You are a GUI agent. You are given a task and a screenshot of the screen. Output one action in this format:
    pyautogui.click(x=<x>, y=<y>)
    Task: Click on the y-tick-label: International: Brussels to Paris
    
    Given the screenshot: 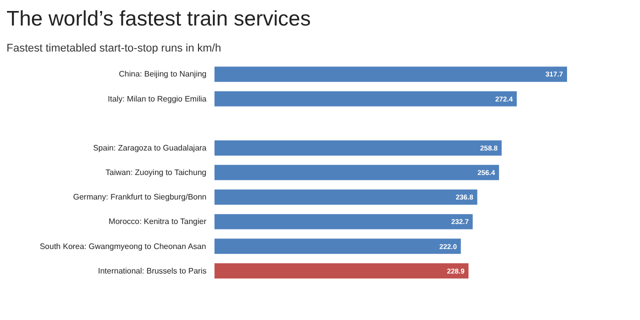 What is the action you would take?
    pyautogui.click(x=152, y=271)
    